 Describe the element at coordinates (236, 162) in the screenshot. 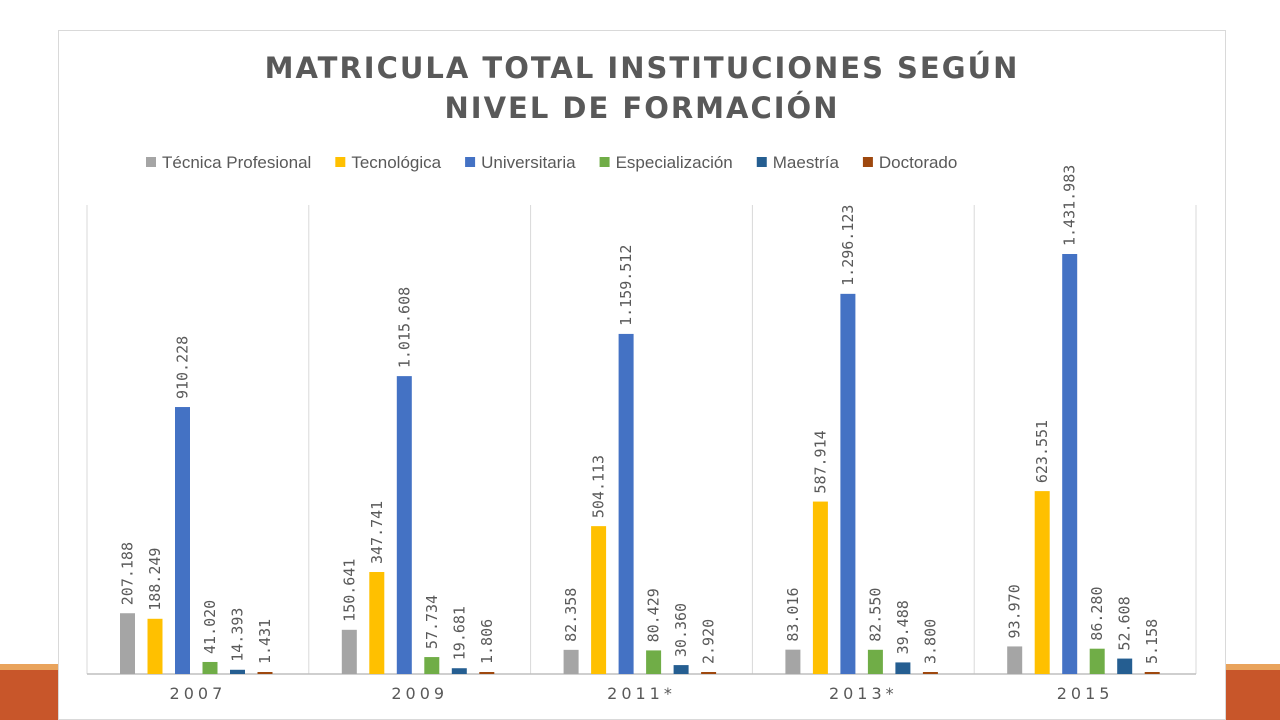

I see `legend-label: Técnica Profesional` at that location.